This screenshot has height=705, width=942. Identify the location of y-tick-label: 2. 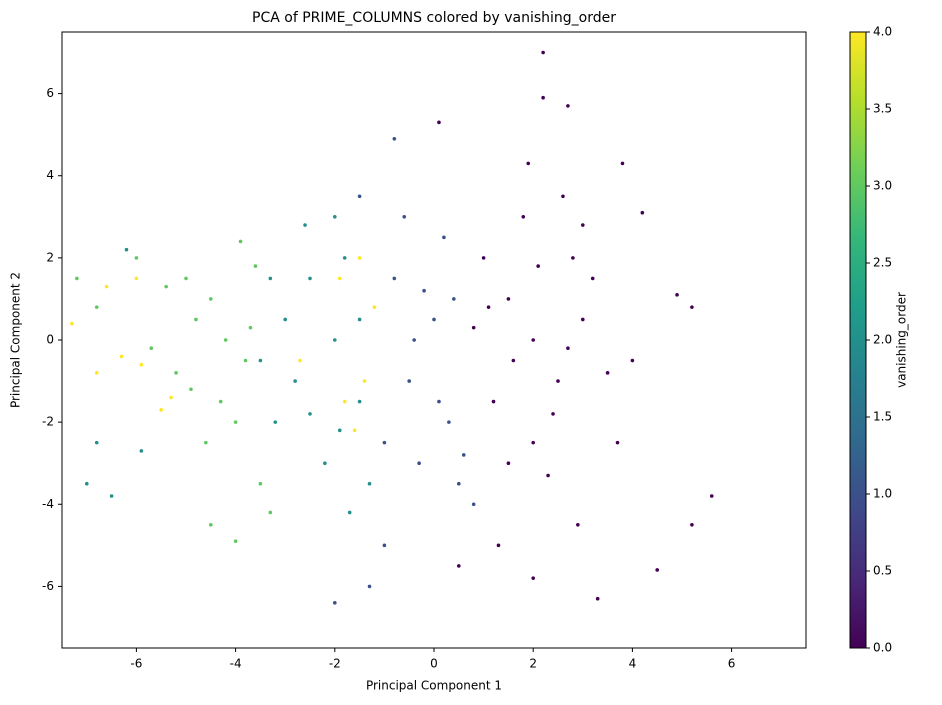
(50, 257).